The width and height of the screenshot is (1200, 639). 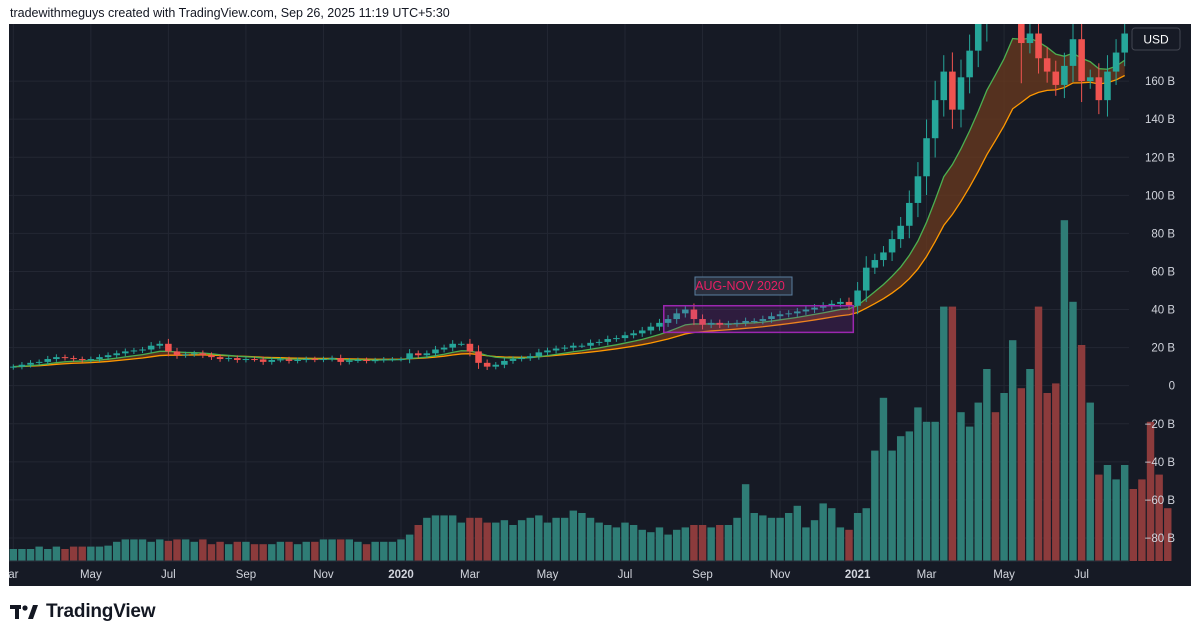 What do you see at coordinates (101, 611) in the screenshot?
I see `tradingview-wordmark: TradingView` at bounding box center [101, 611].